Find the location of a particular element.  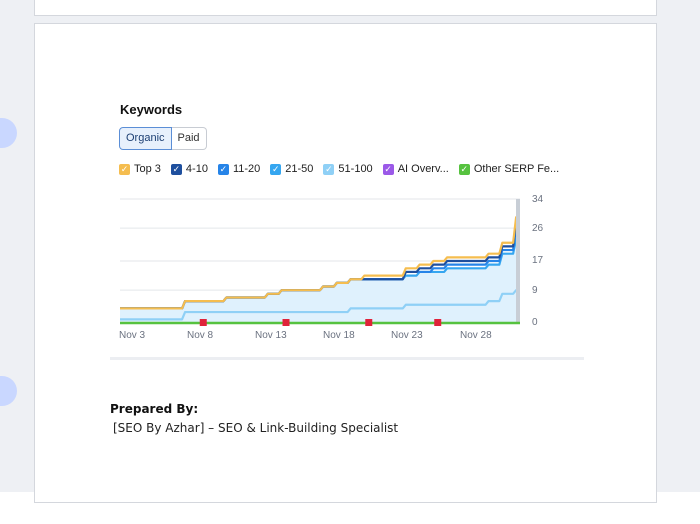

legend-item-4-10: ✓ 4-10 is located at coordinates (189, 169).